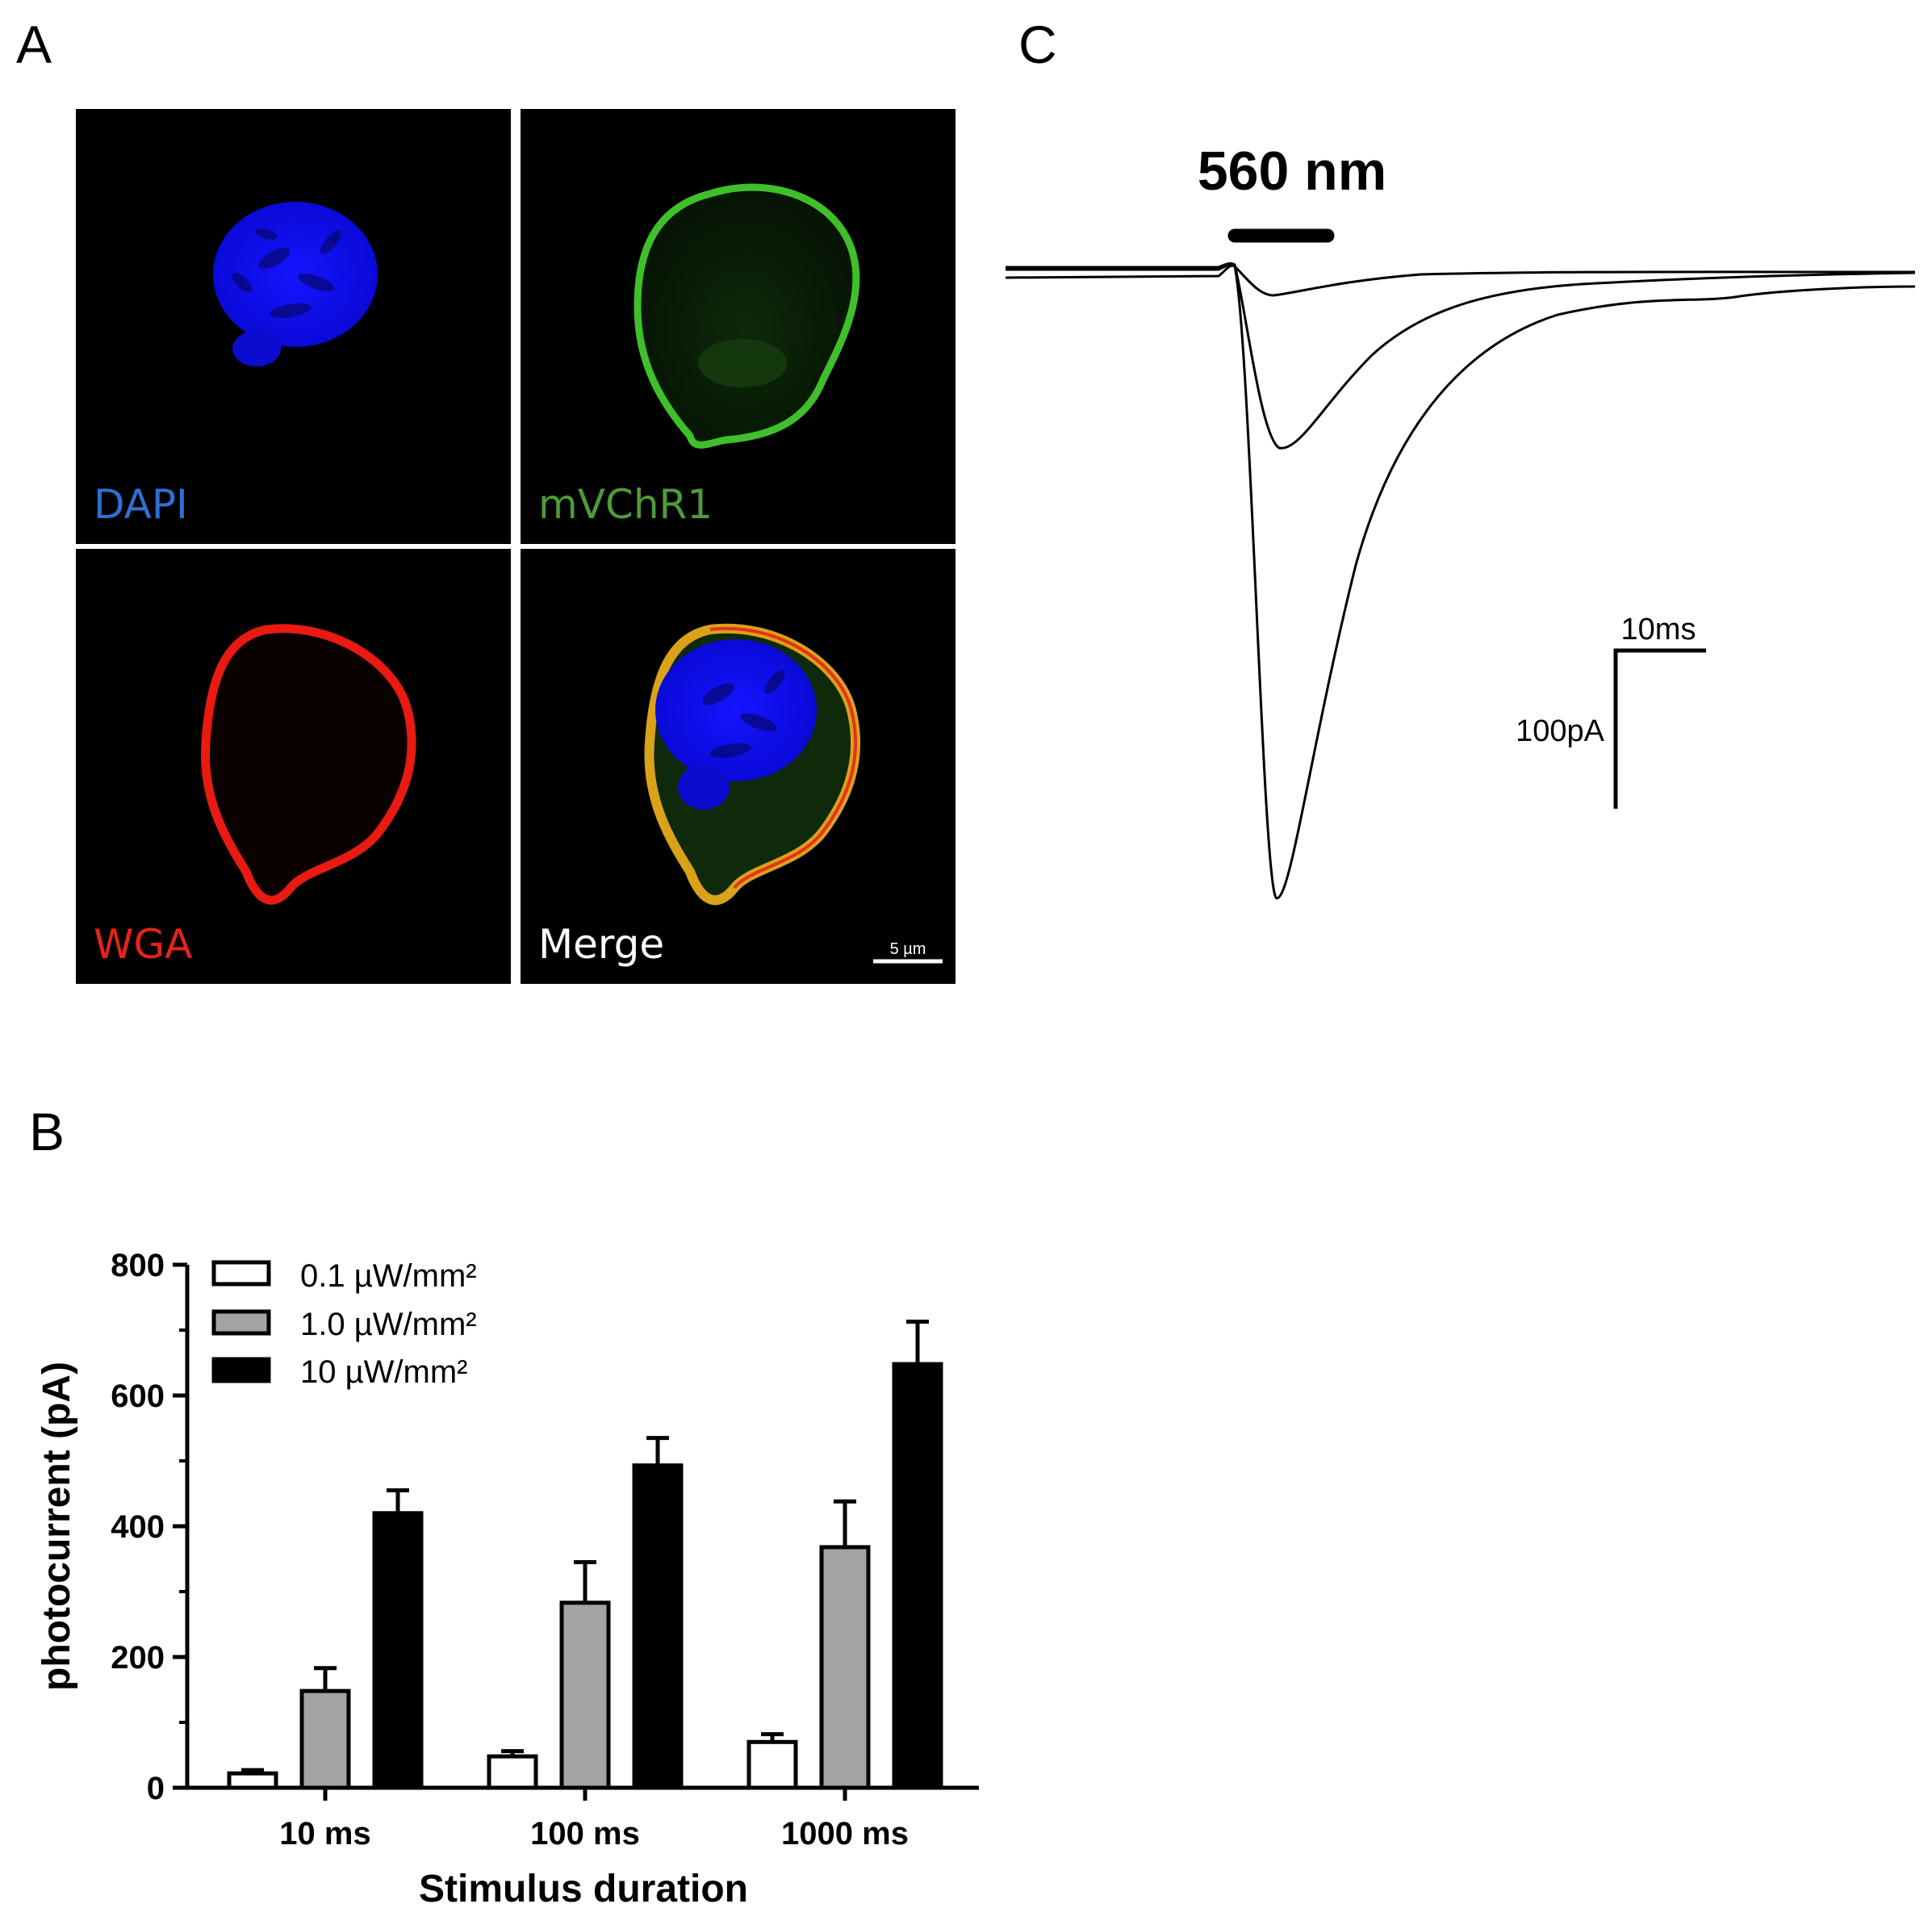 This screenshot has width=1932, height=1929. What do you see at coordinates (308, 764) in the screenshot?
I see `wga-membrane` at bounding box center [308, 764].